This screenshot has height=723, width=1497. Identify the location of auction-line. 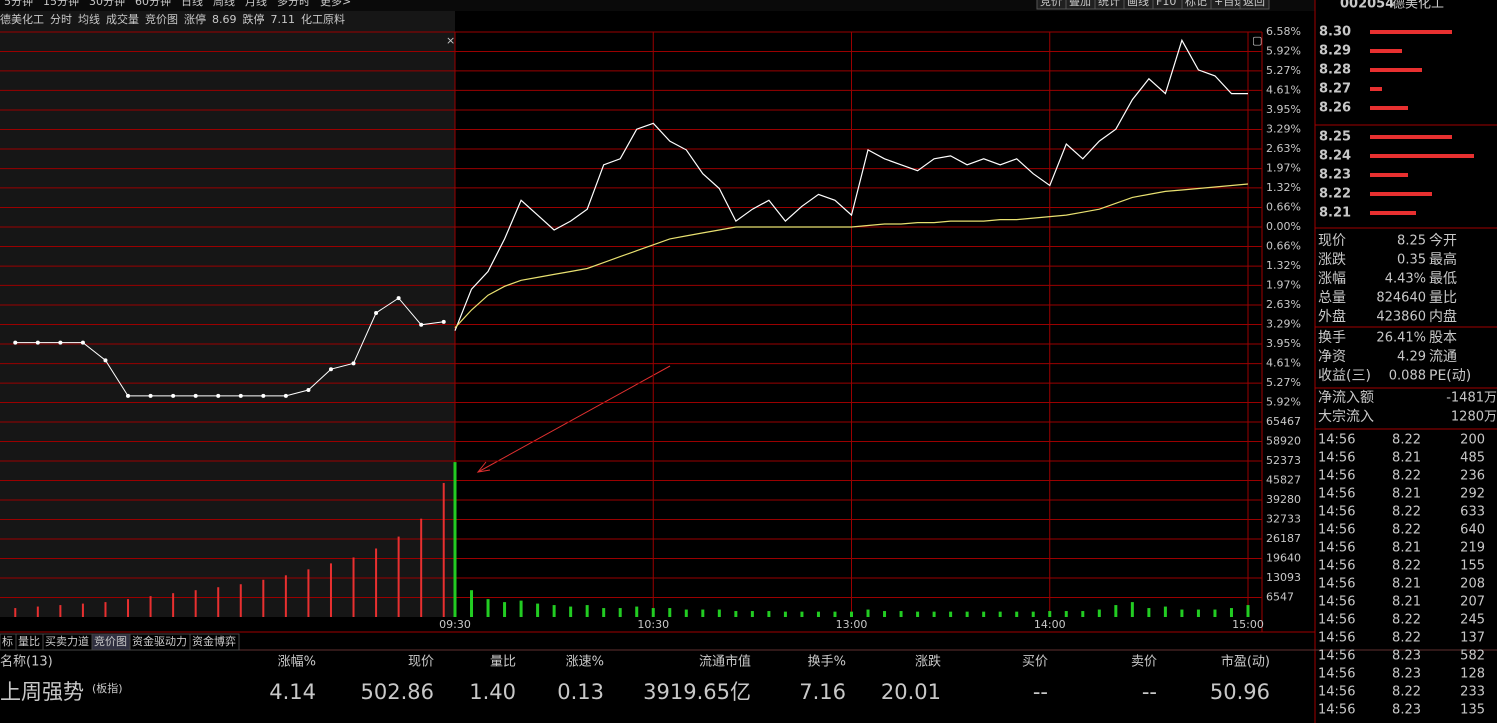
(229, 347).